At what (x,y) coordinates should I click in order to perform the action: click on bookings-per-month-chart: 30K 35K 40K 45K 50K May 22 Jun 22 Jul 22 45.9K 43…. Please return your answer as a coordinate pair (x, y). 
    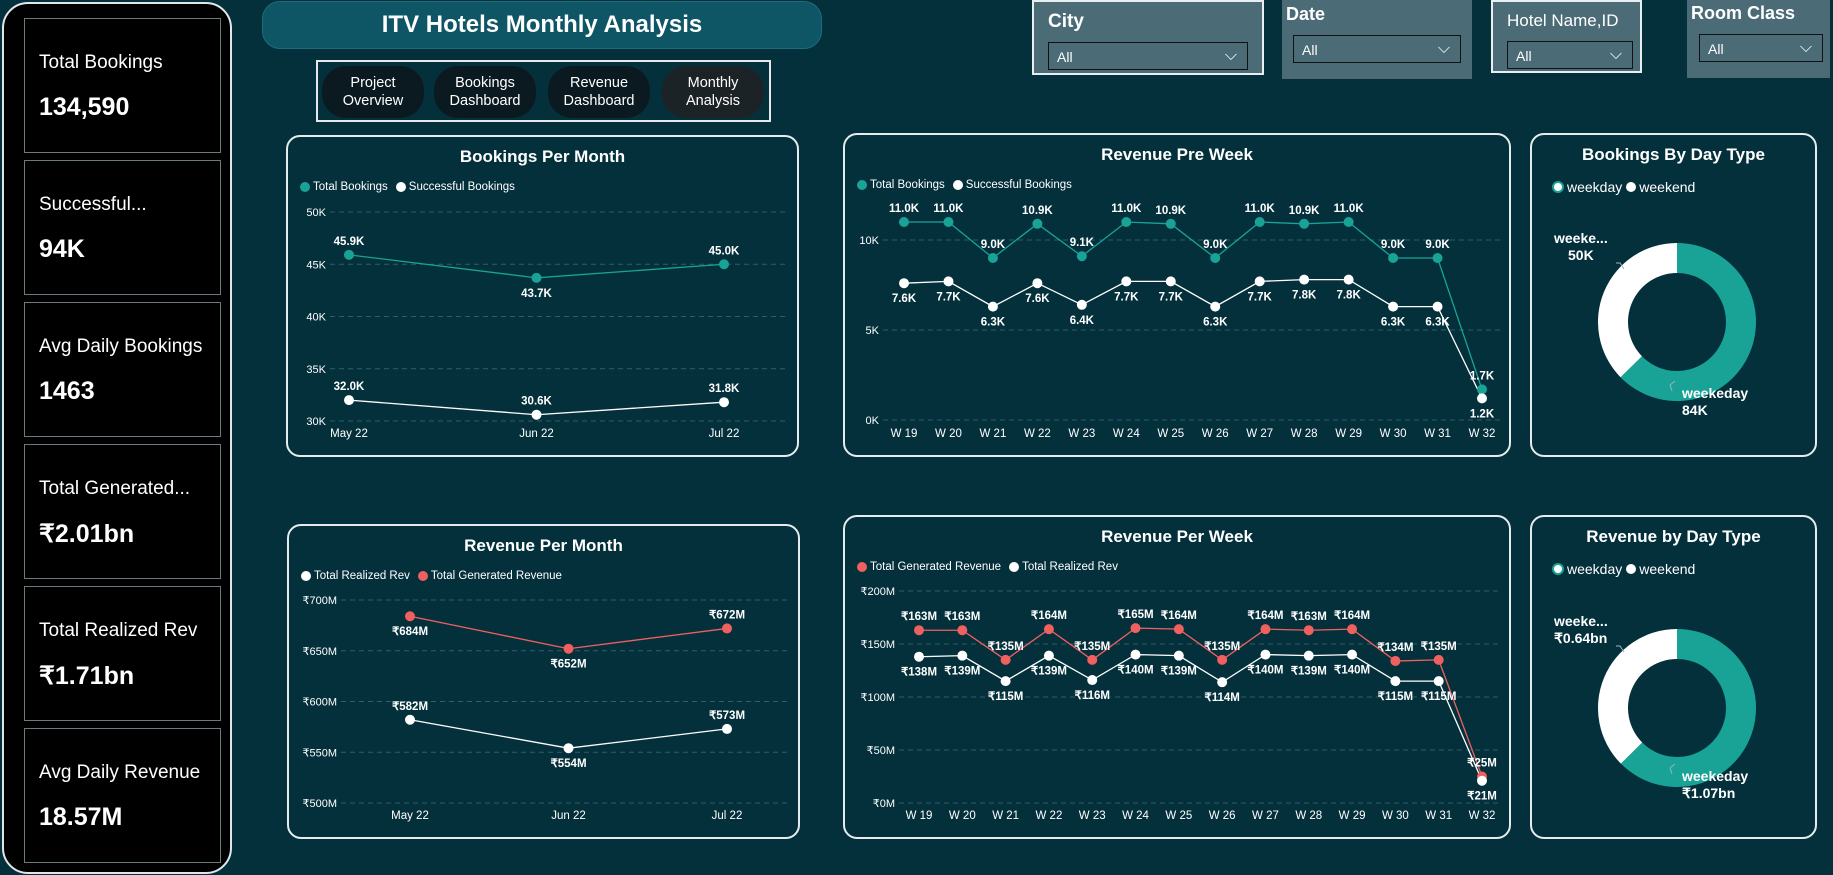
    Looking at the image, I should click on (547, 323).